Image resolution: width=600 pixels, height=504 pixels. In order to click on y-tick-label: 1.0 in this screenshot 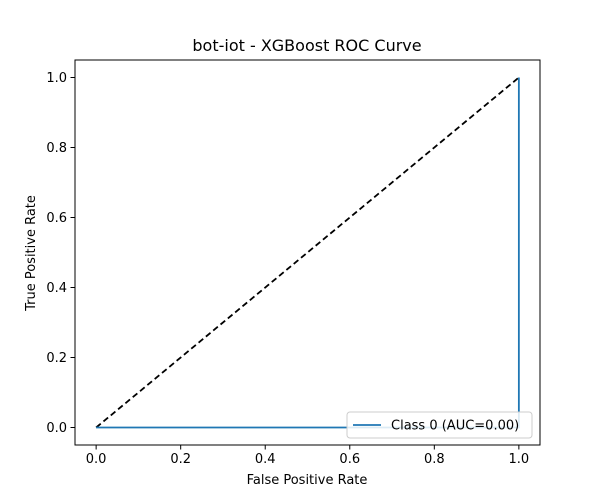, I will do `click(56, 78)`.